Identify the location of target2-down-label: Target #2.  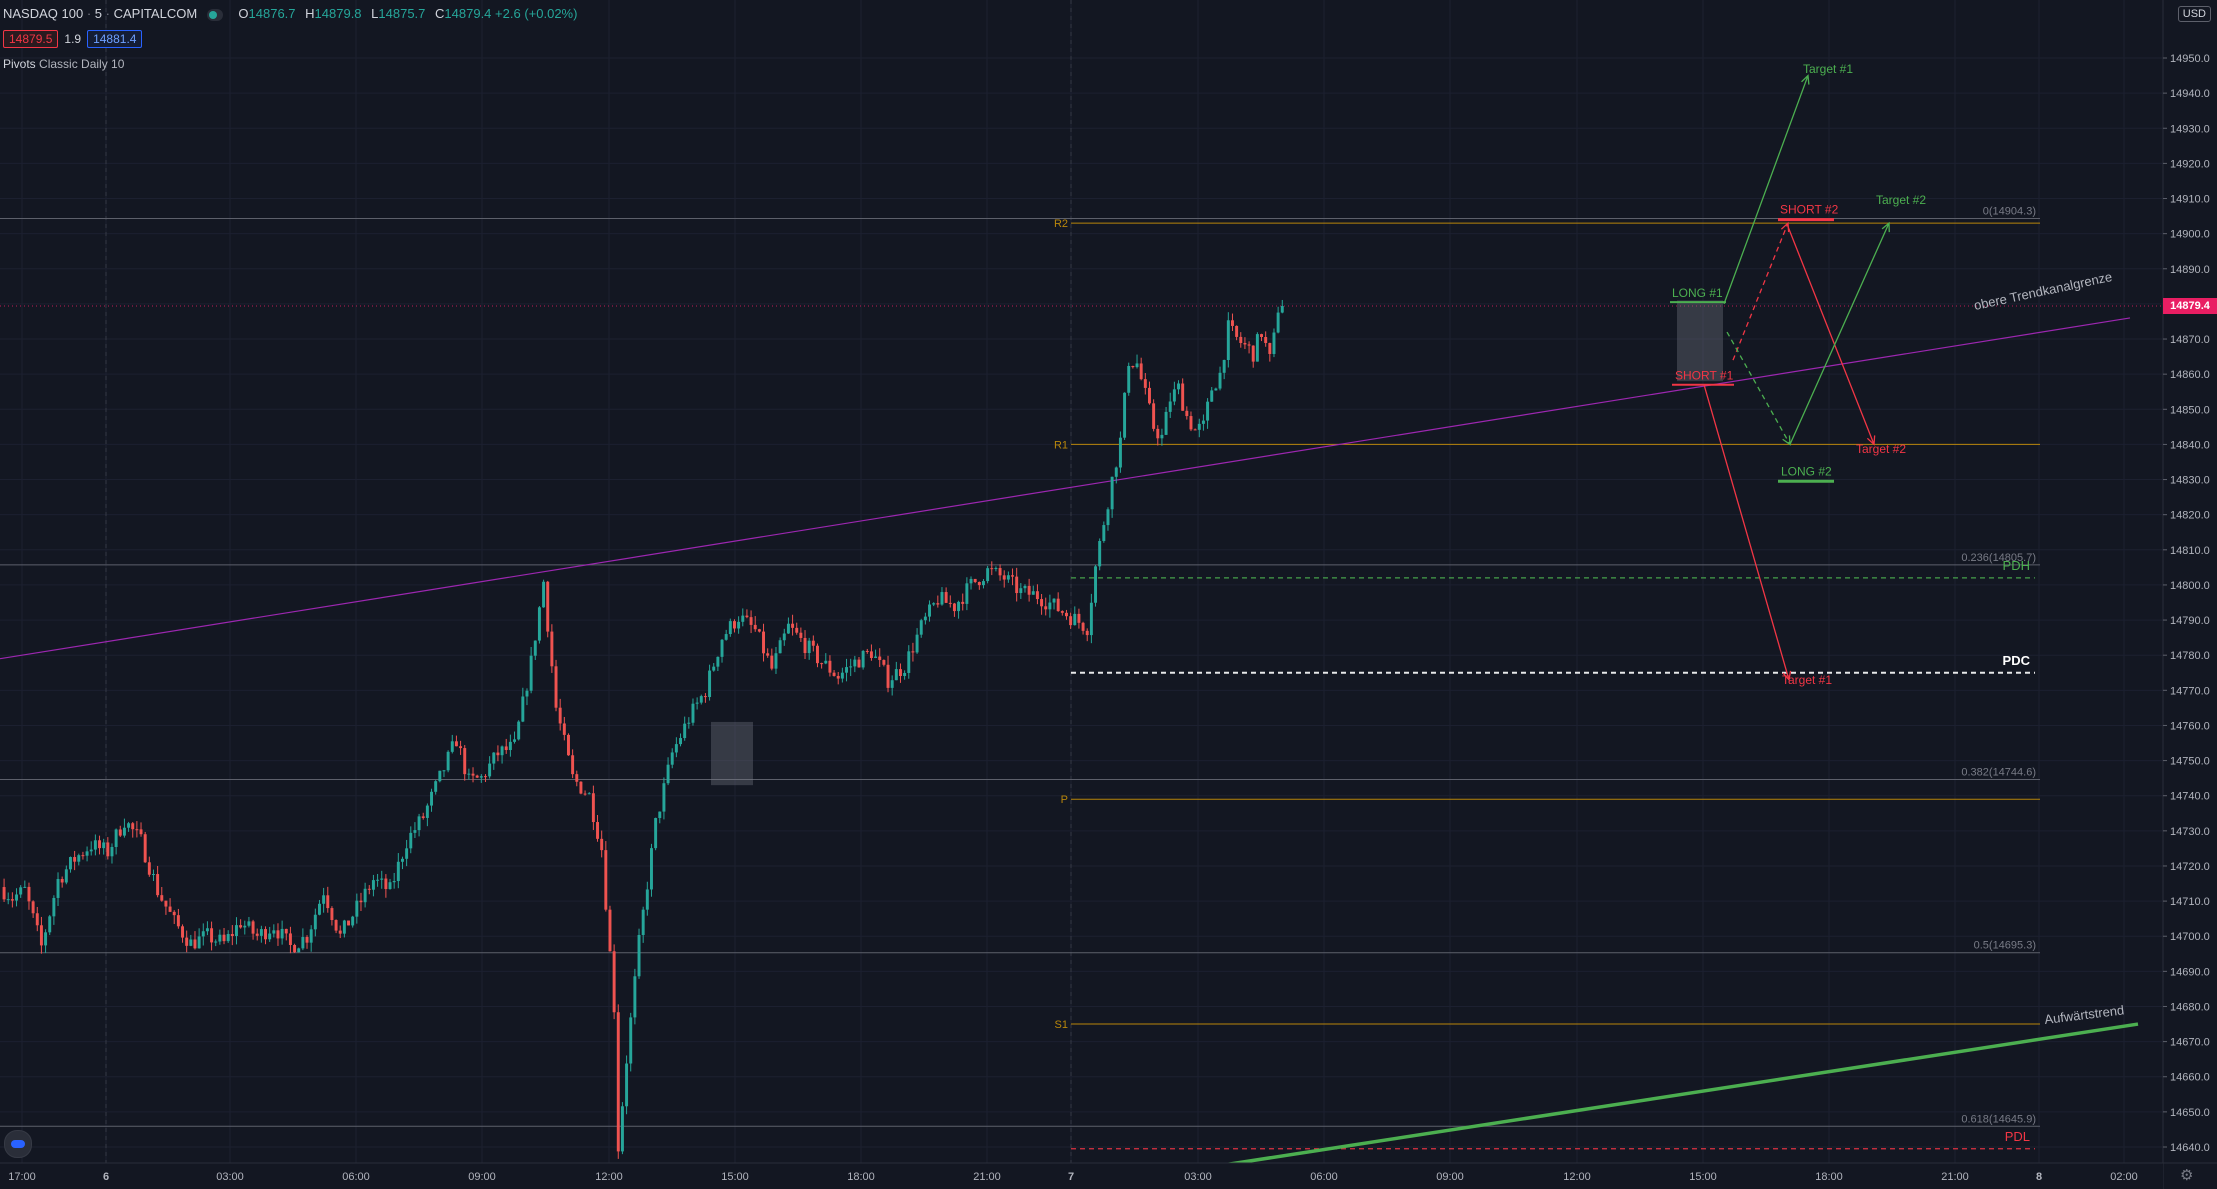
(1881, 449).